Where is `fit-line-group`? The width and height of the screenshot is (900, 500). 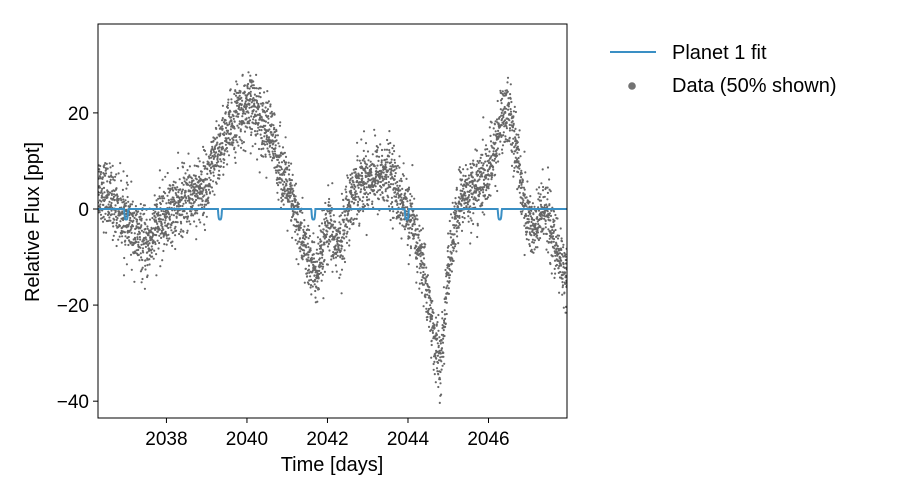 fit-line-group is located at coordinates (332, 214).